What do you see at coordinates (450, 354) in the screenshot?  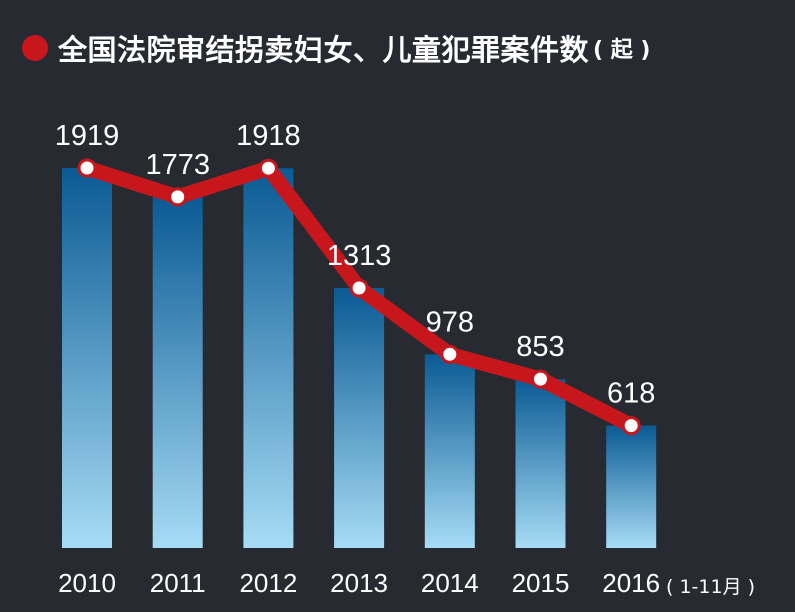 I see `line-marker-2014` at bounding box center [450, 354].